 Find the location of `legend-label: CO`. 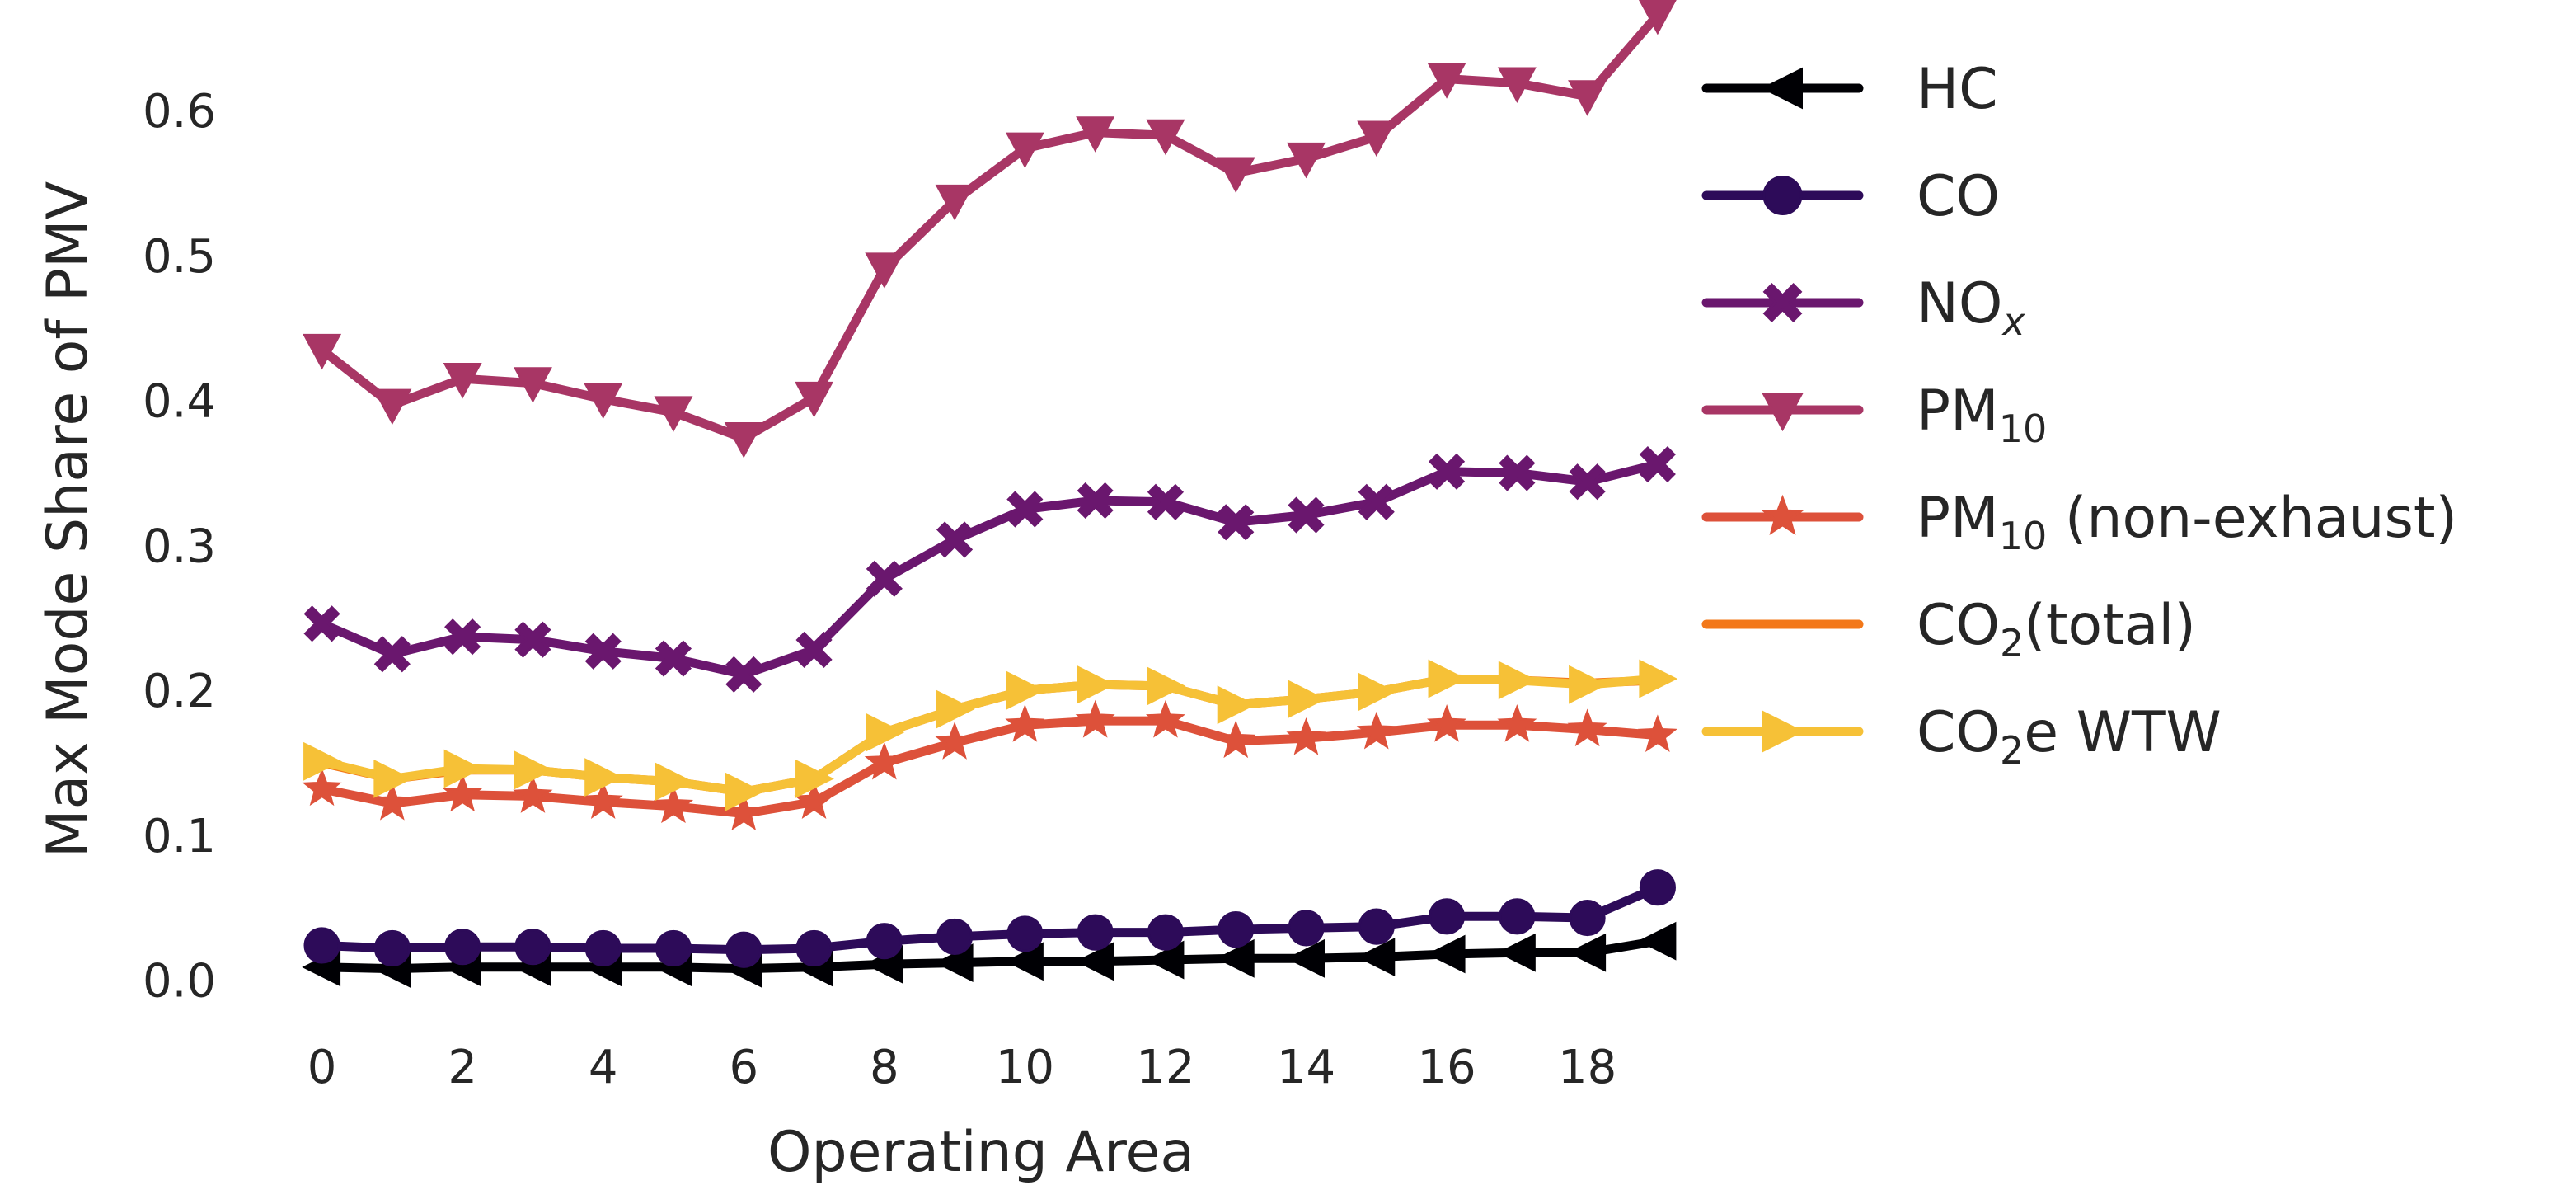

legend-label: CO is located at coordinates (1959, 197).